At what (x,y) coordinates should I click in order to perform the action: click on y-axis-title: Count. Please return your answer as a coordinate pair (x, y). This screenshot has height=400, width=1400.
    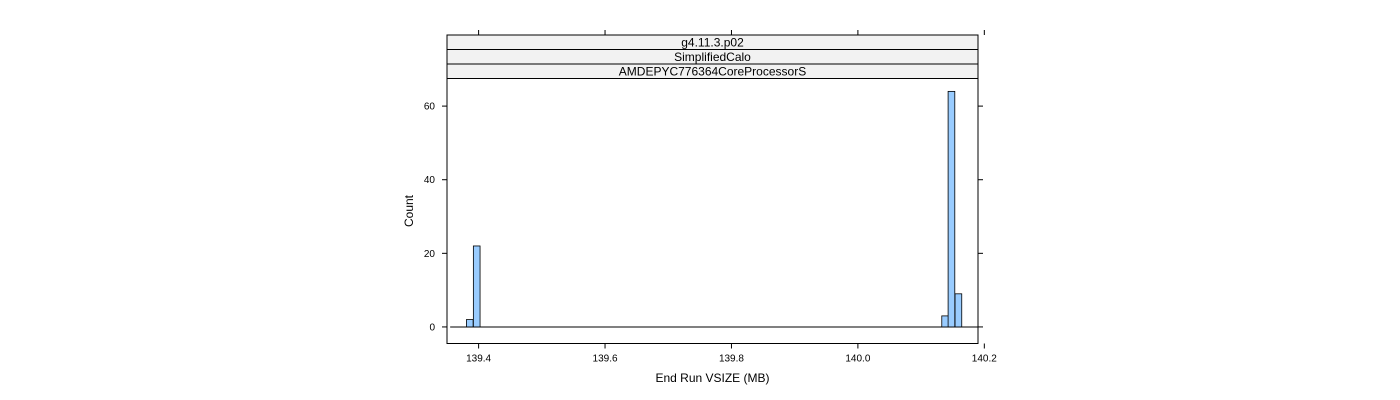
    Looking at the image, I should click on (409, 210).